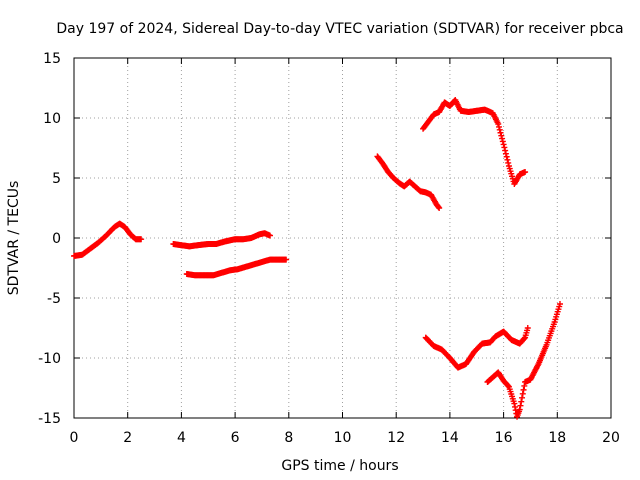 The image size is (640, 480). What do you see at coordinates (504, 438) in the screenshot?
I see `x-tick-label: 16` at bounding box center [504, 438].